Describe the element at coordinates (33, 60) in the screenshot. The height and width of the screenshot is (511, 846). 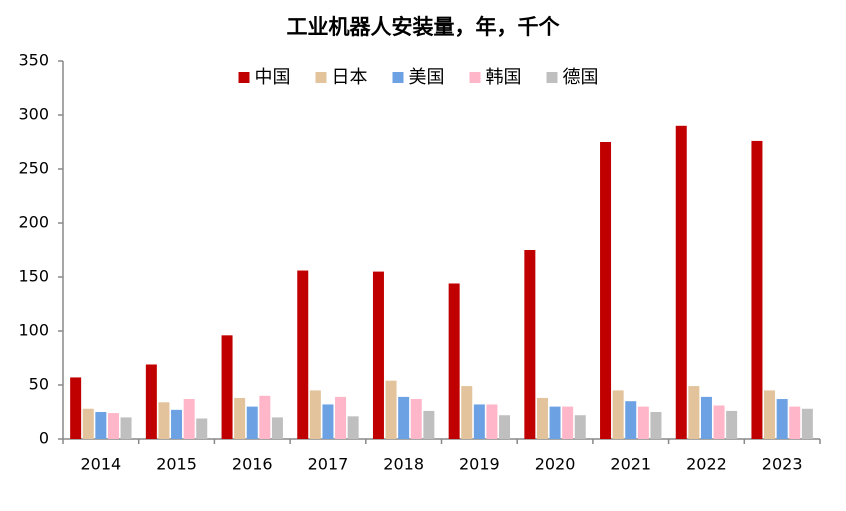
I see `y-tick-label: 350` at that location.